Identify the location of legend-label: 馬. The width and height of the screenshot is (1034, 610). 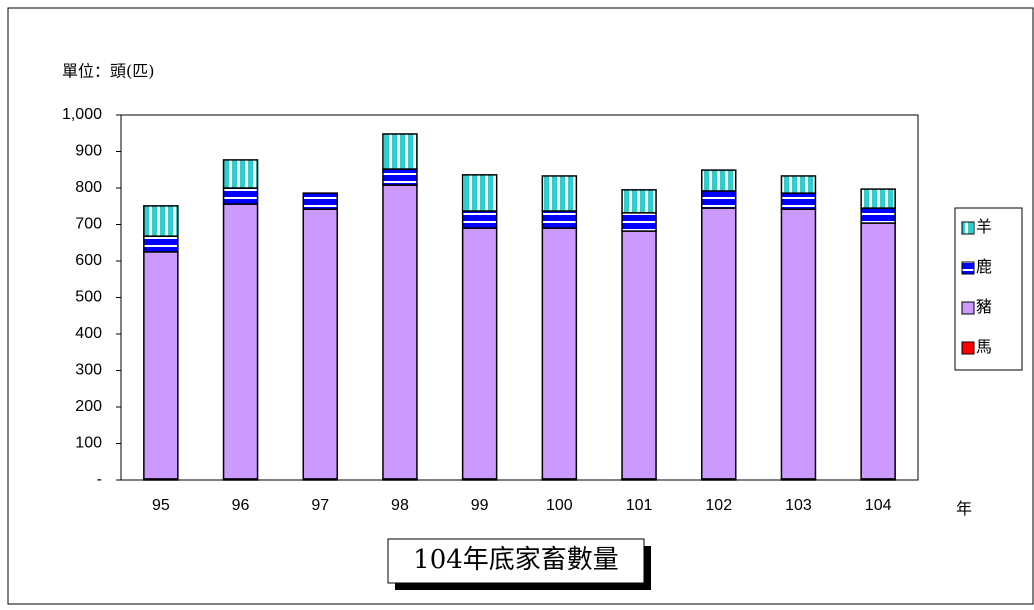
(984, 347).